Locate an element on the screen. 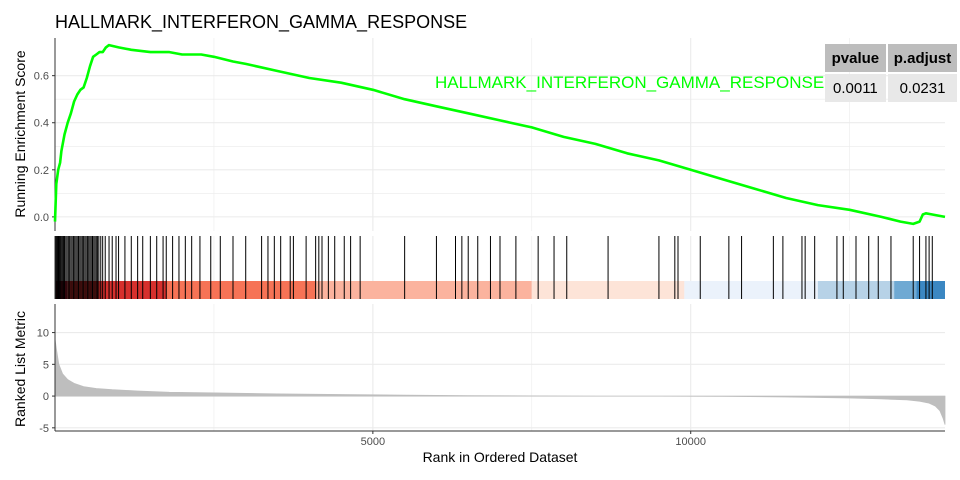  y-tick-label: 0.6 is located at coordinates (41, 77).